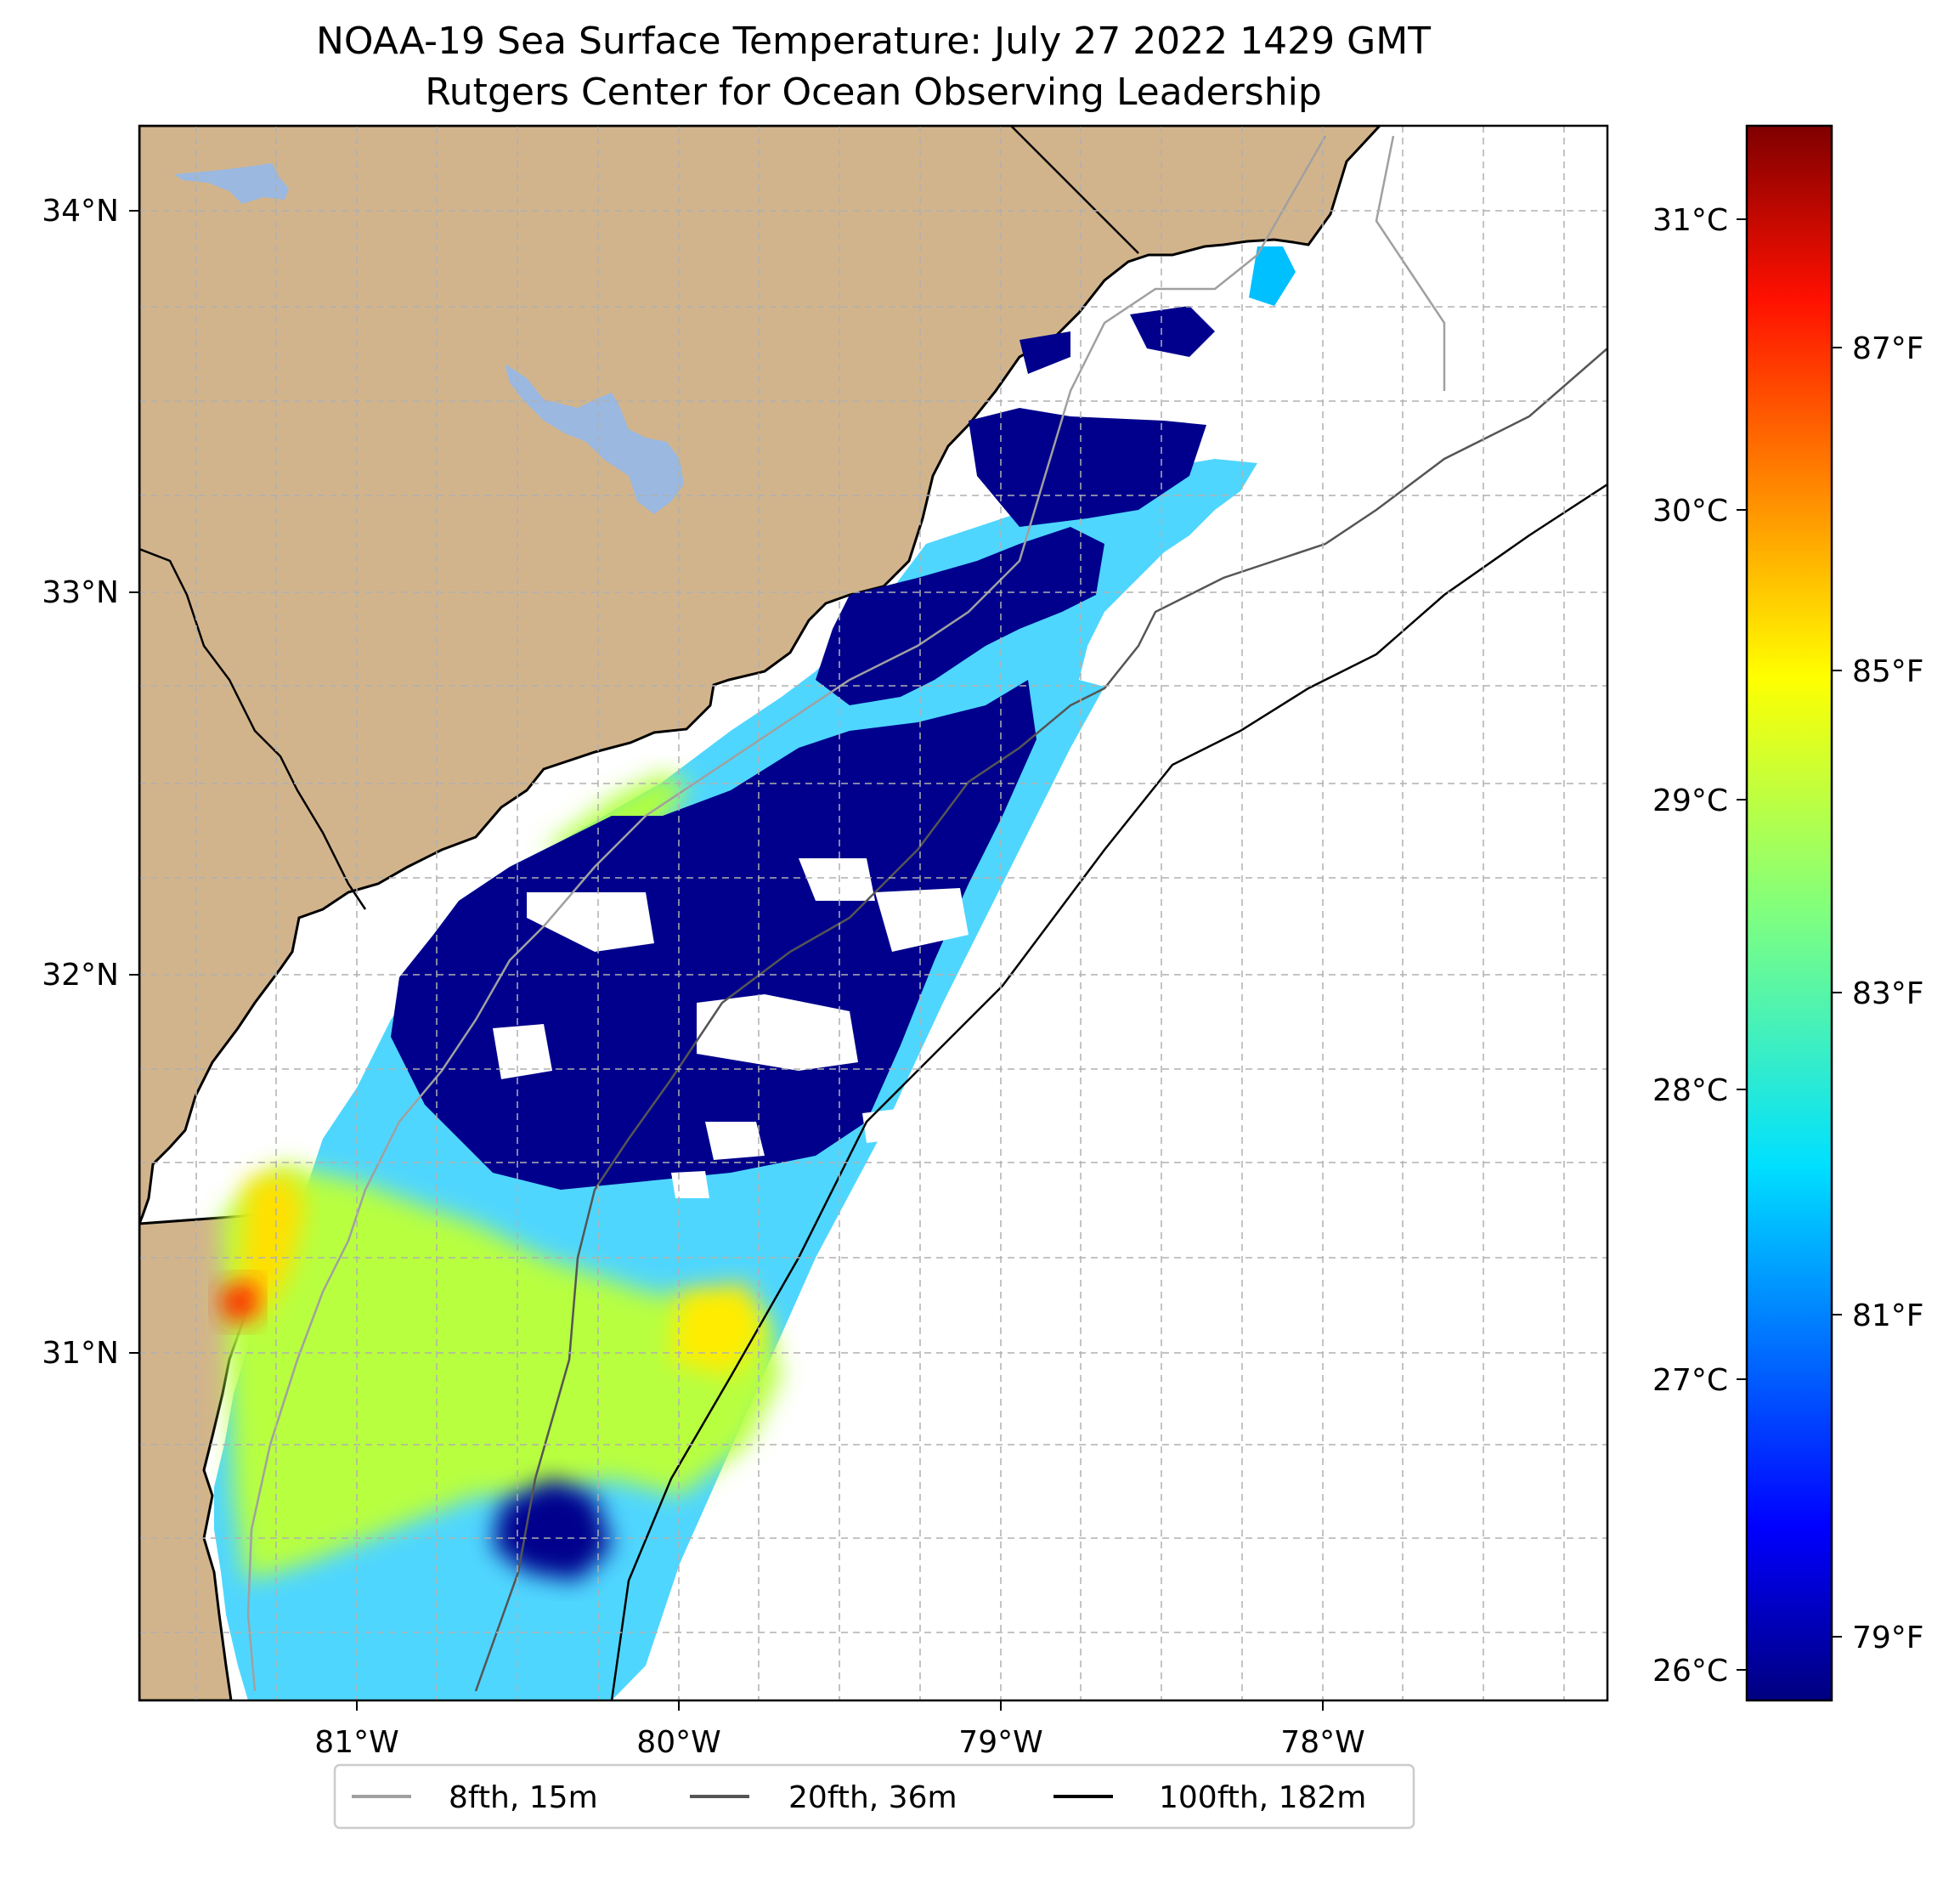 This screenshot has height=1884, width=1960. Describe the element at coordinates (1888, 671) in the screenshot. I see `cbar-f-85: 85°F` at that location.